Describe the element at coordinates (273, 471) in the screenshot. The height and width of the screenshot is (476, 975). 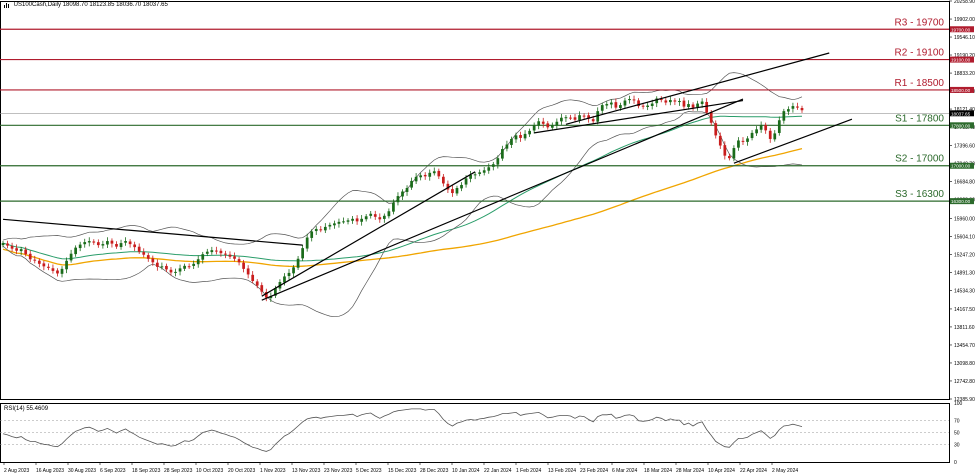
I see `date-axis-label: 1 Nov 2023` at that location.